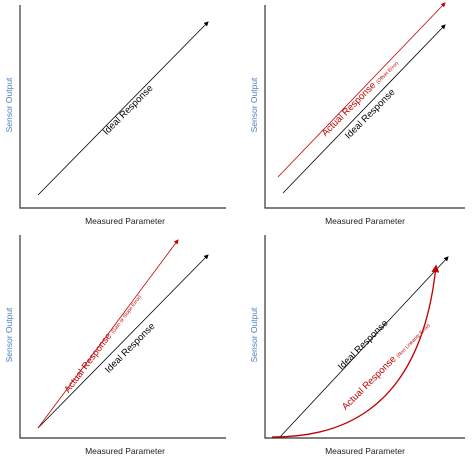 This screenshot has height=466, width=474. I want to click on actual-curve, so click(355, 351).